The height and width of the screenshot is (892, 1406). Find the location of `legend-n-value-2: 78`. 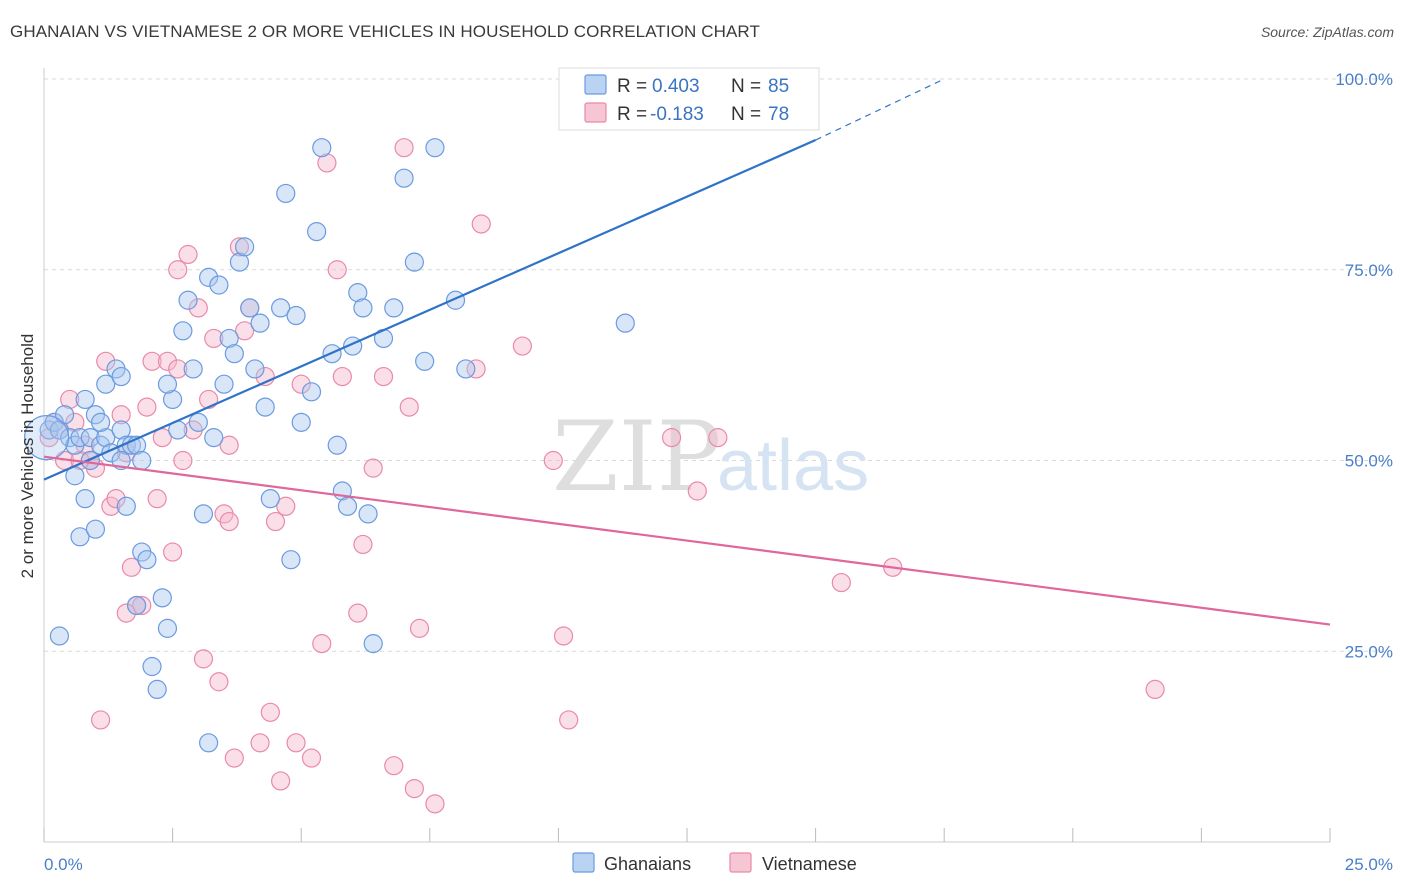

legend-n-value-2: 78 is located at coordinates (778, 114).